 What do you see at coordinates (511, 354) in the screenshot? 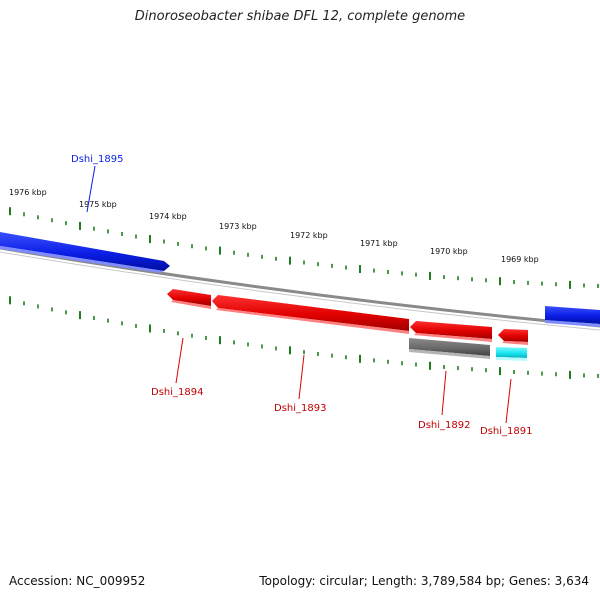
I see `feature-cyan` at bounding box center [511, 354].